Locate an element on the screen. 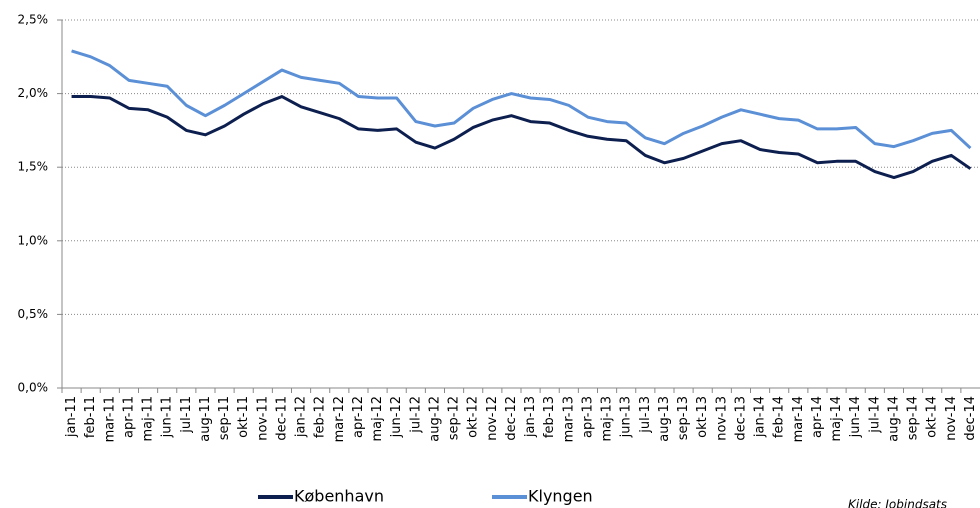 The width and height of the screenshot is (980, 508). x-tick-label: sep-14 is located at coordinates (913, 418).